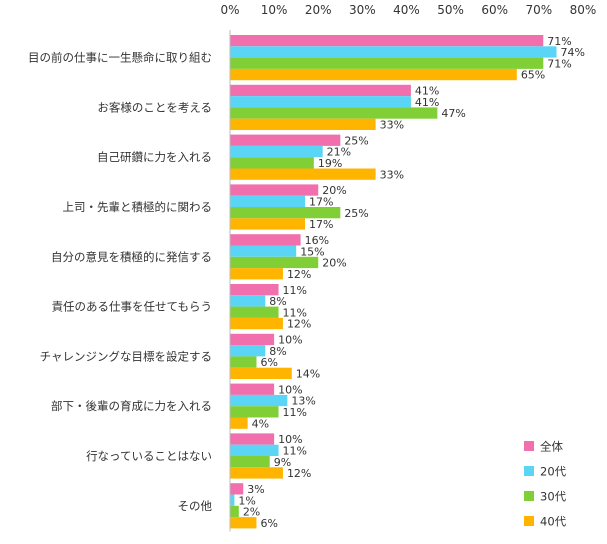 The width and height of the screenshot is (607, 544). I want to click on x-tick-label: 10%, so click(274, 10).